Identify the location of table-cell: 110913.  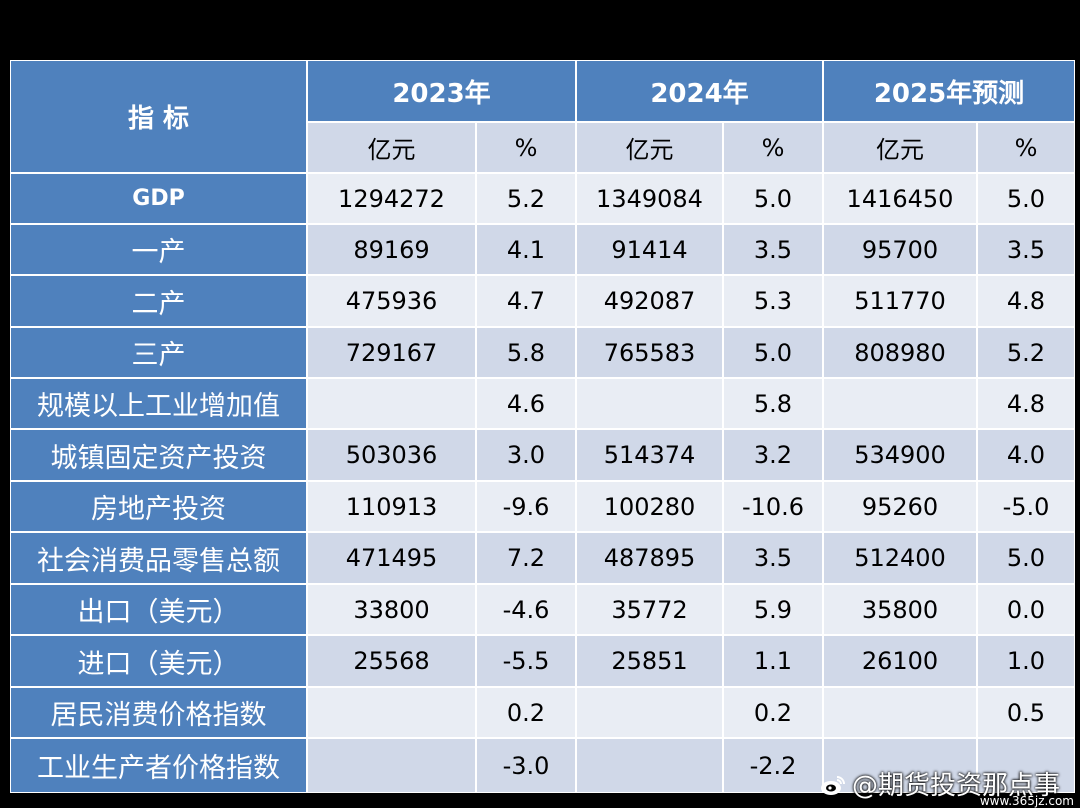
(391, 506).